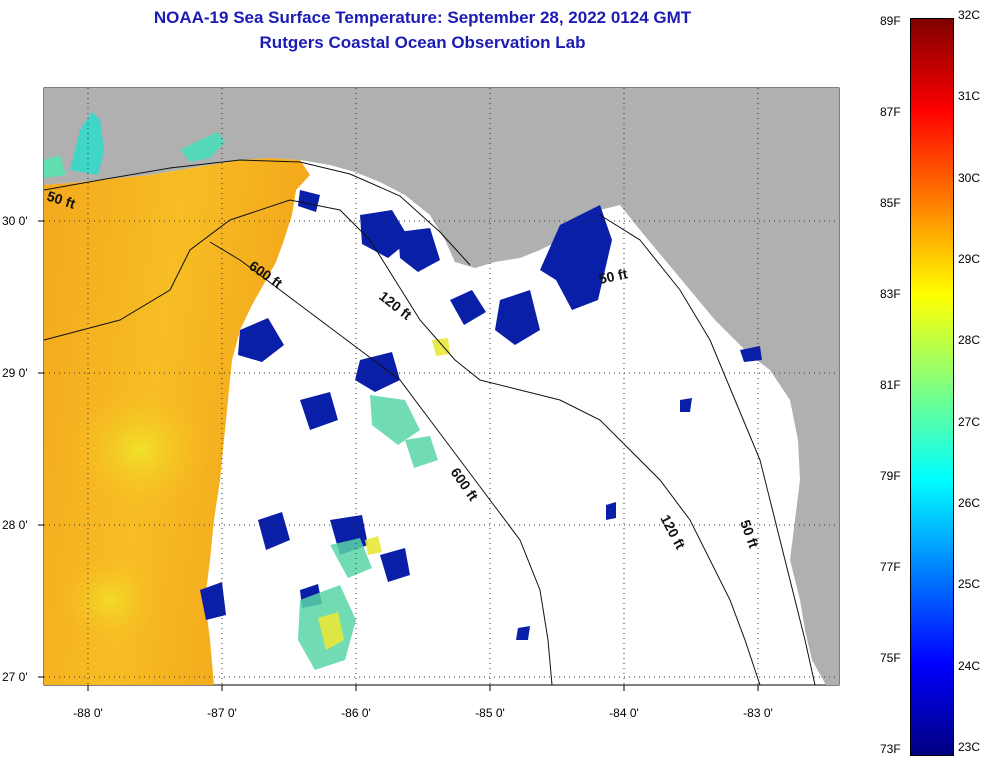 The height and width of the screenshot is (770, 992). I want to click on lat-tick-label: 28 0', so click(15, 525).